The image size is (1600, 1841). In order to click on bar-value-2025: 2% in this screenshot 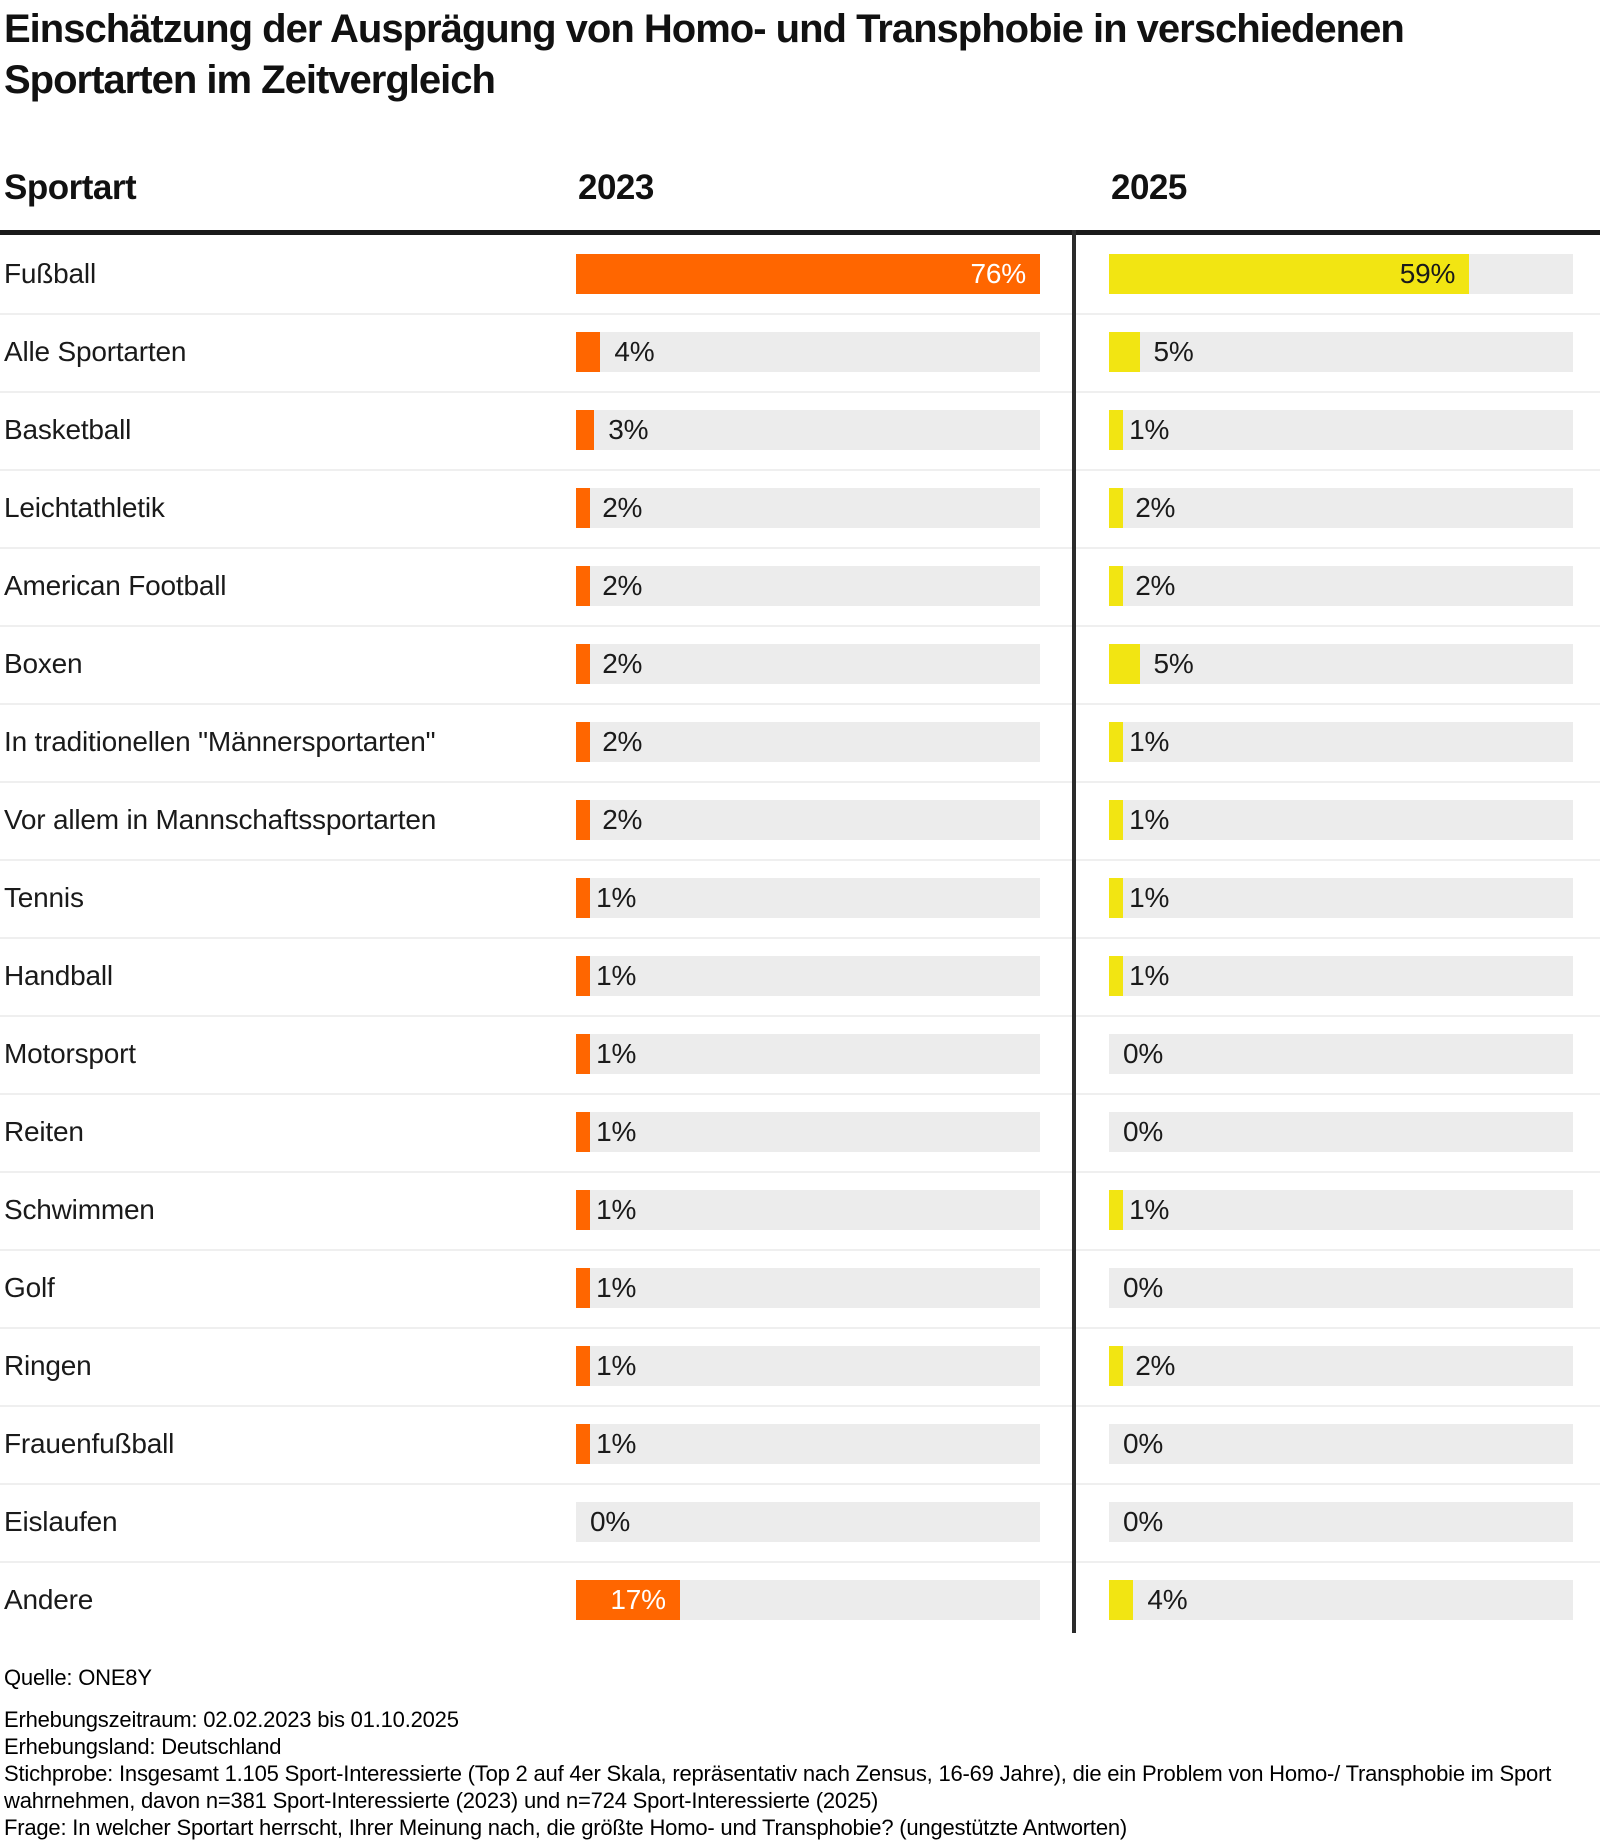, I will do `click(1155, 507)`.